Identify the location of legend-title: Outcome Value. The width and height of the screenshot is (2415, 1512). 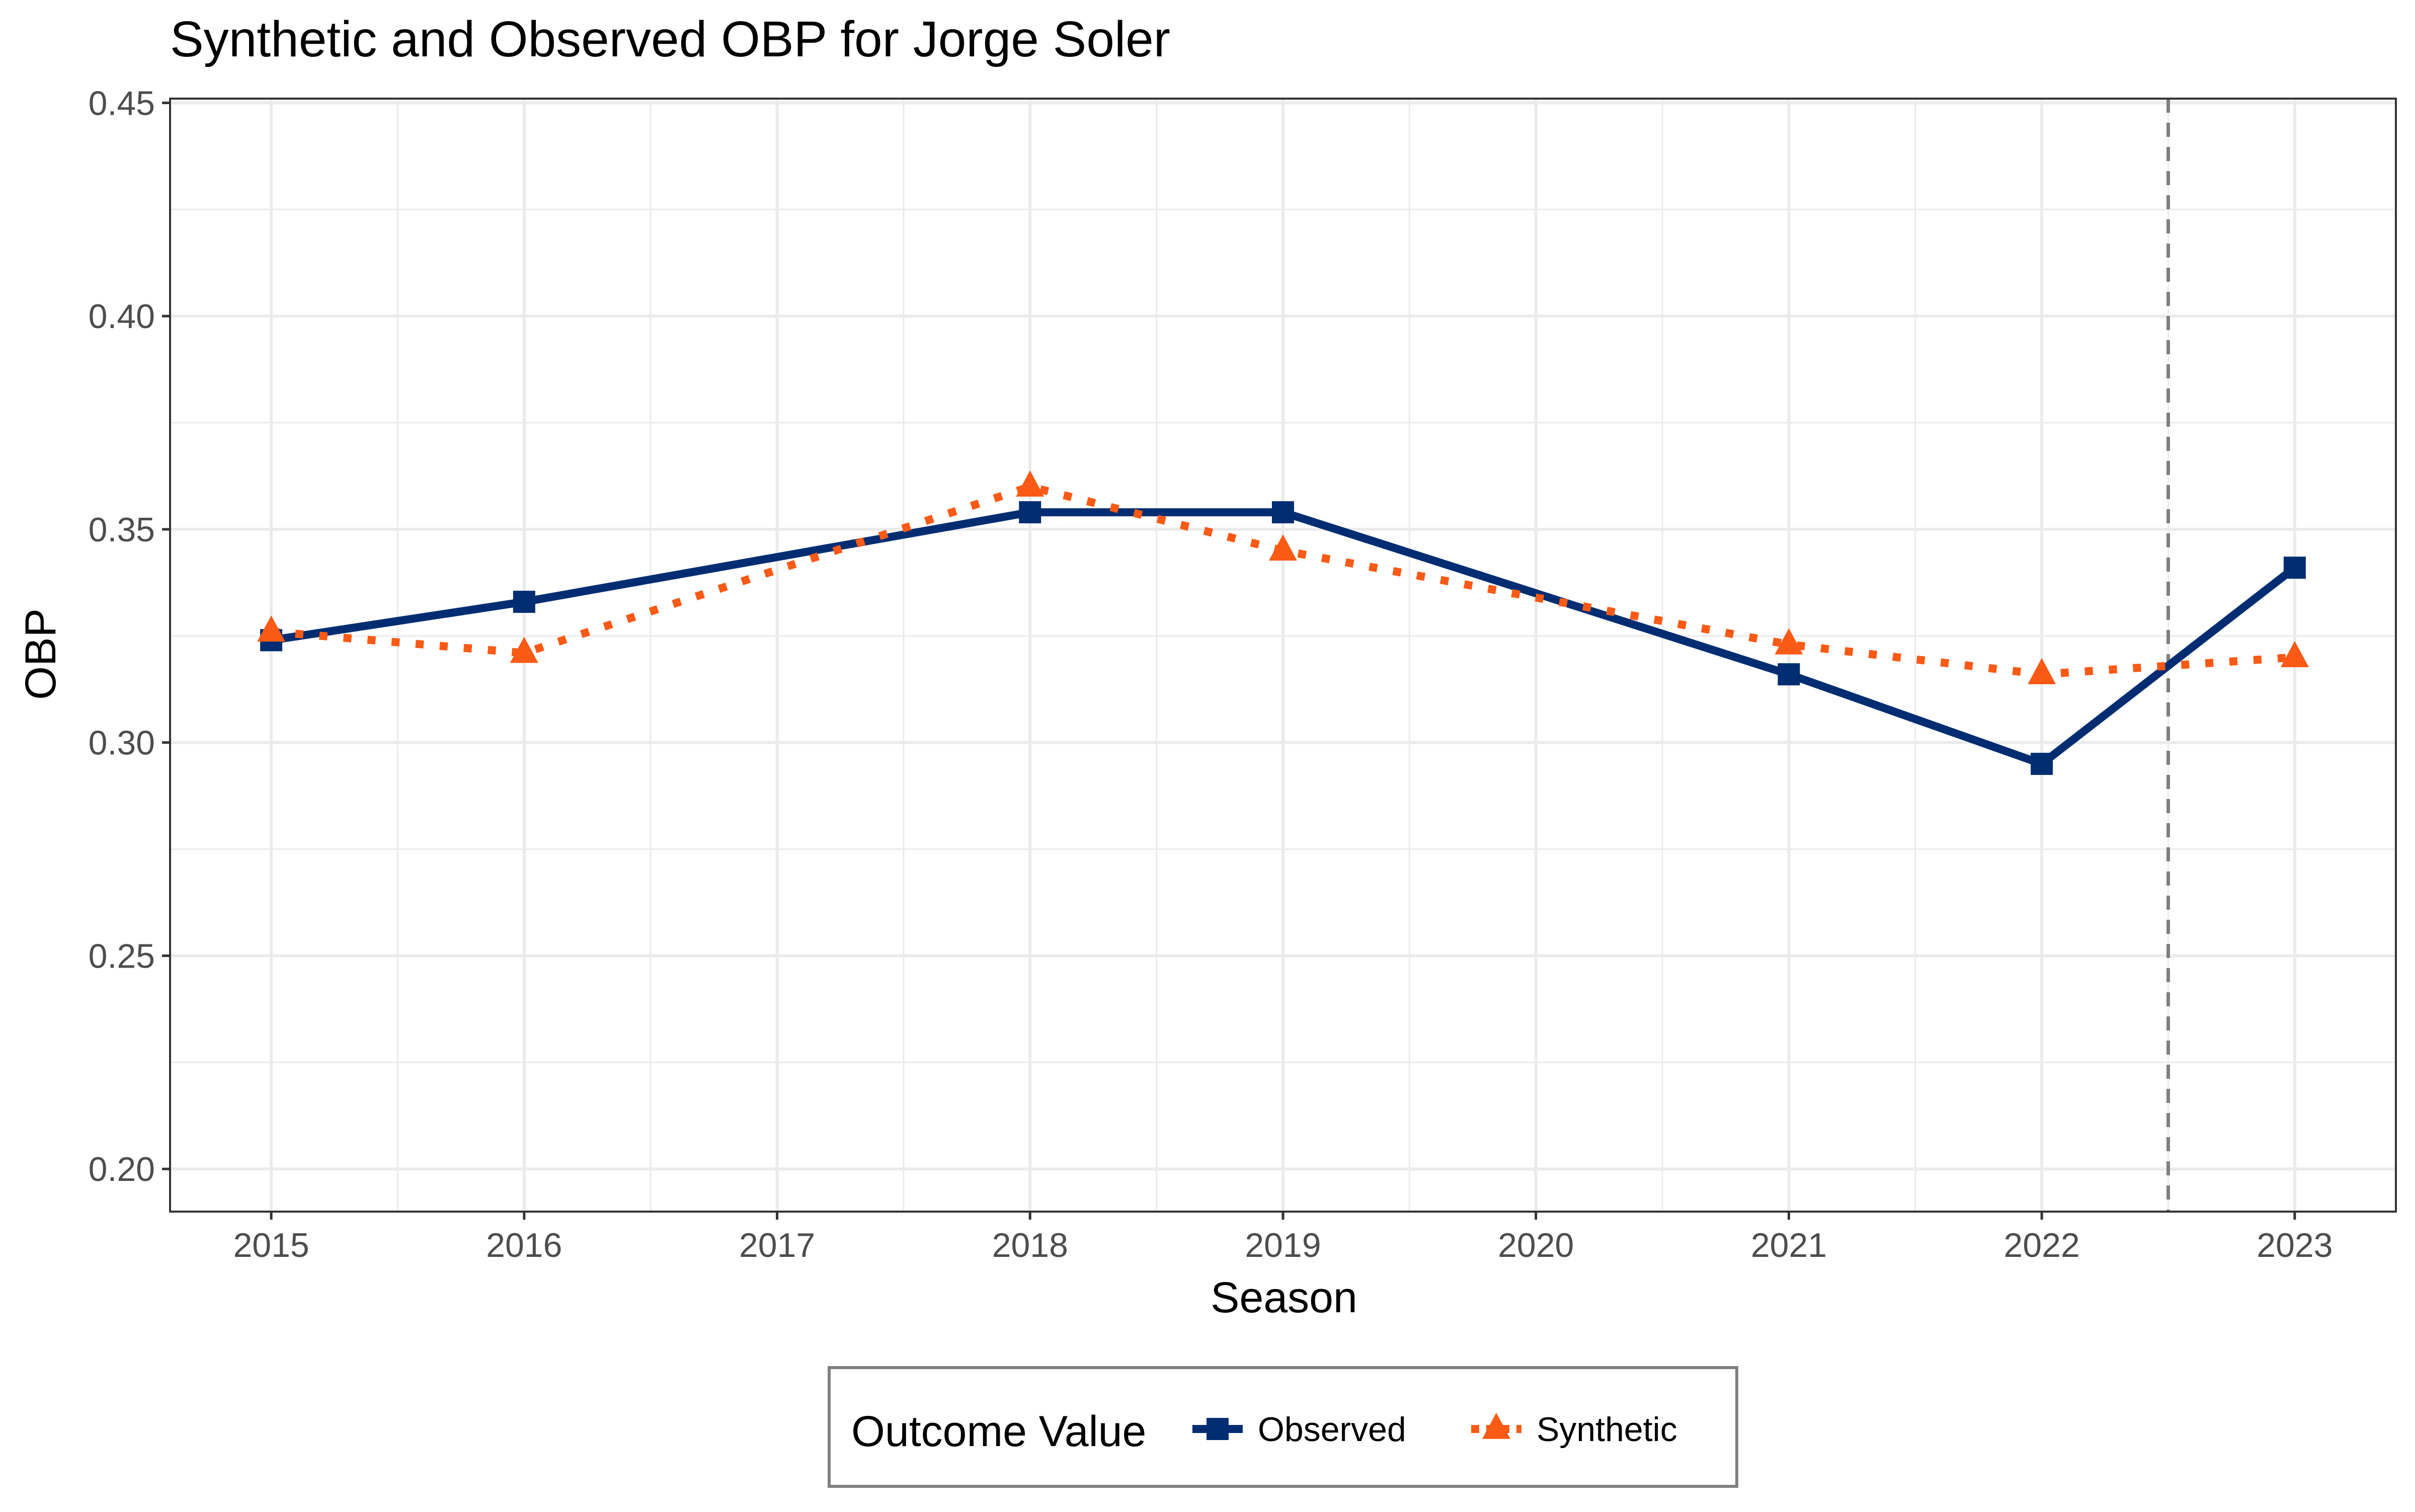
(998, 1431).